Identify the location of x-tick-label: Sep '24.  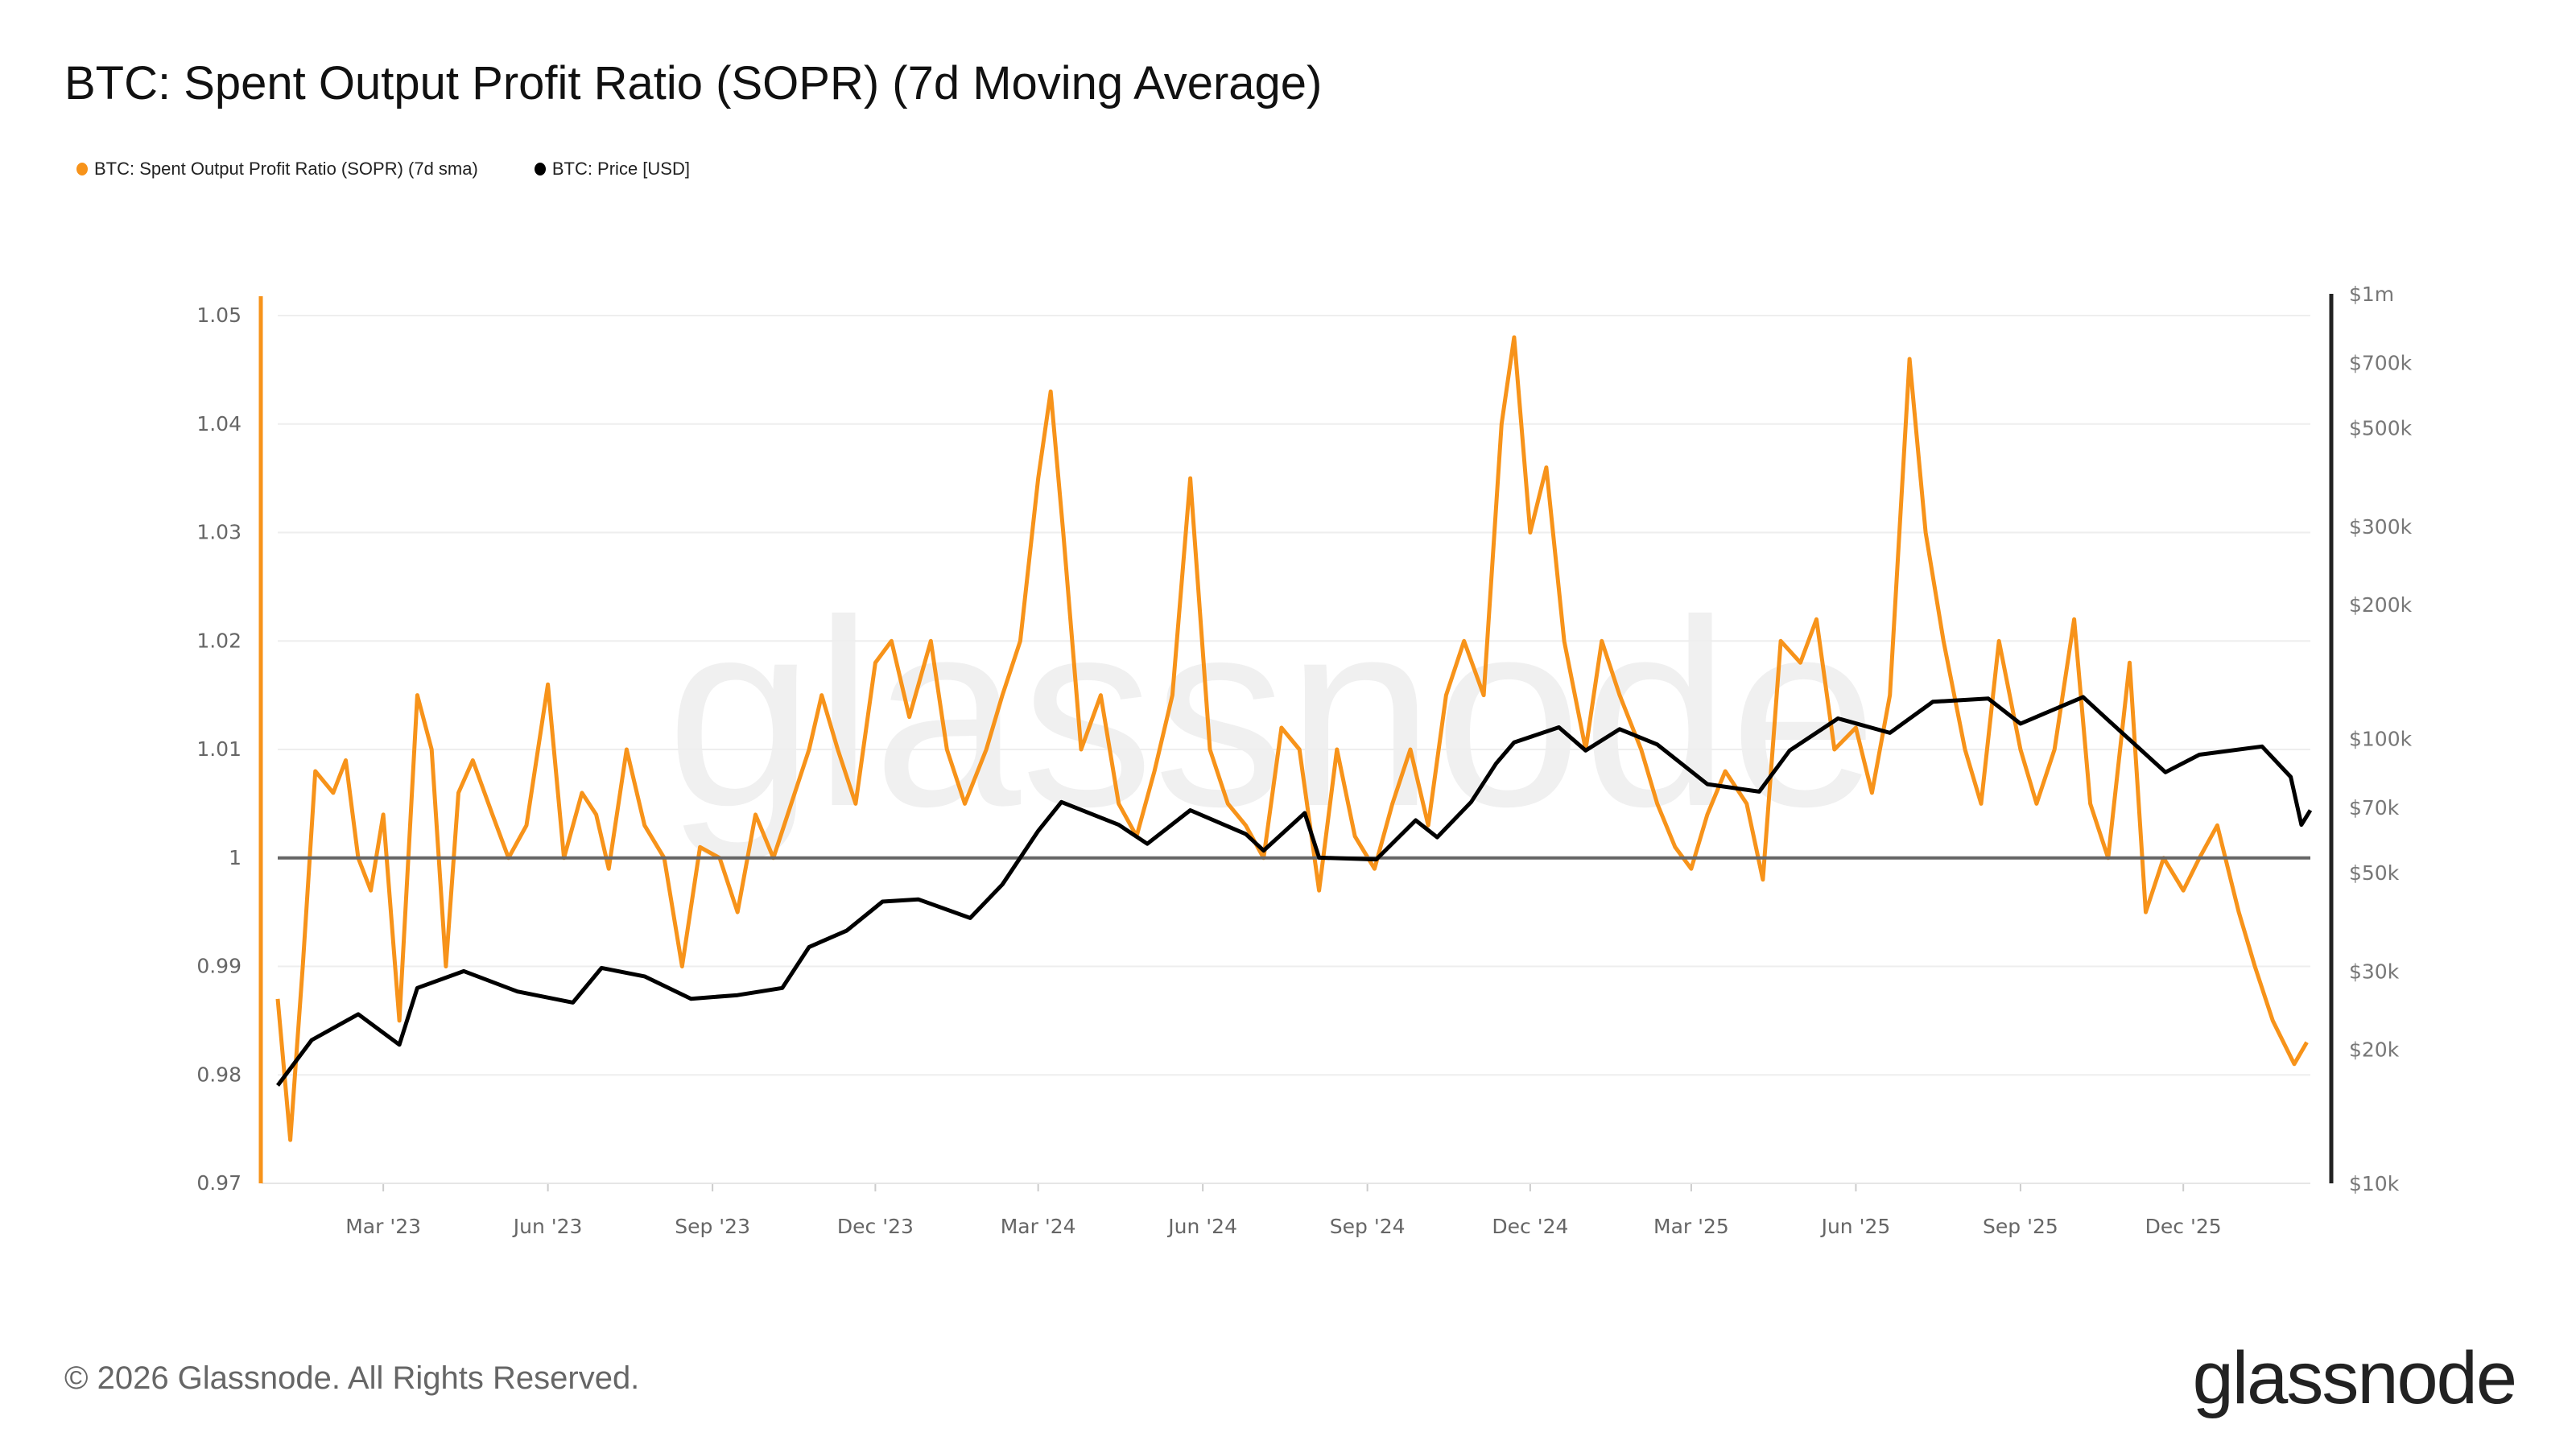
(1368, 1226).